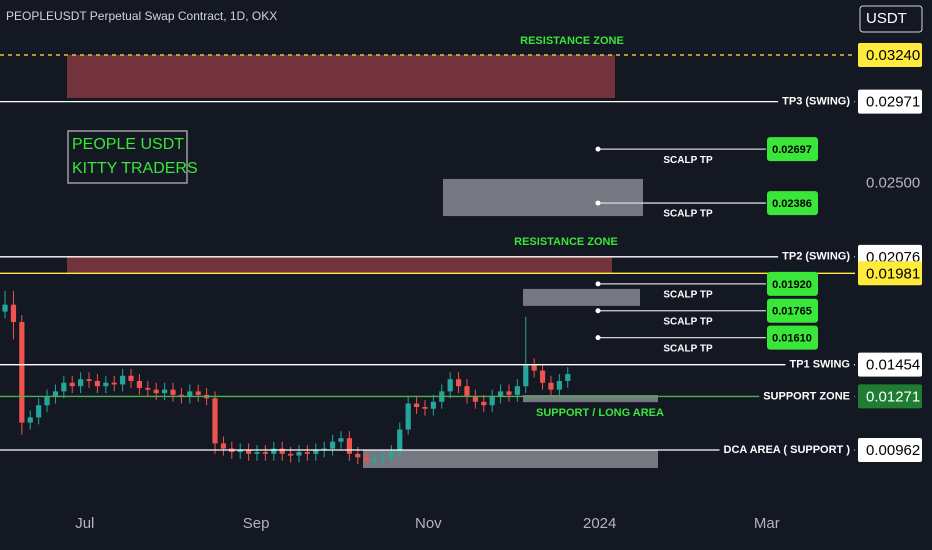  Describe the element at coordinates (135, 168) in the screenshot. I see `annotation-text: KITTY TRADERS` at that location.